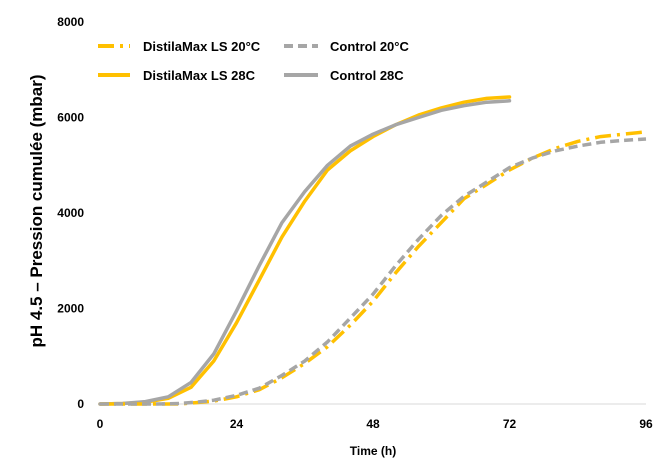 This screenshot has width=657, height=458. I want to click on legend-label: DistilaMax LS 20°C, so click(202, 46).